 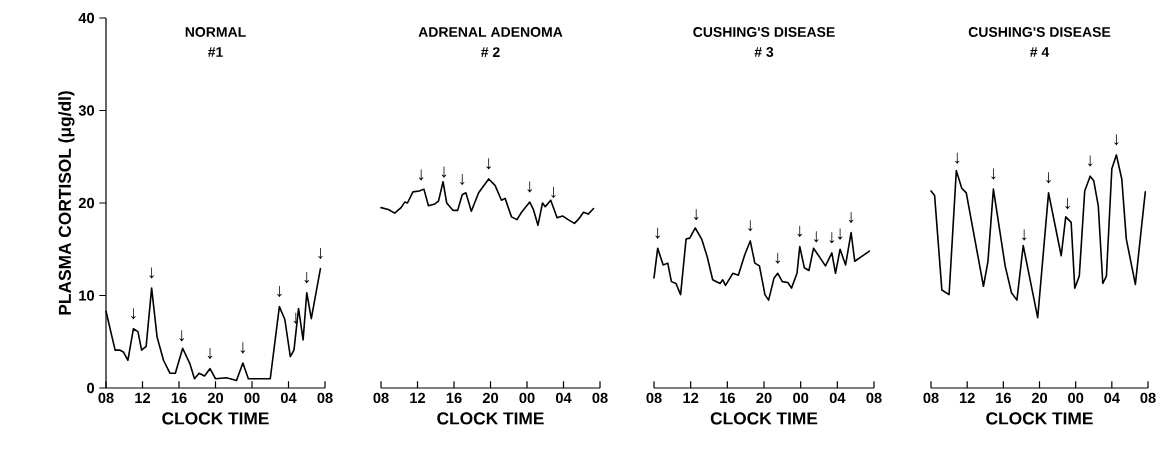 I want to click on chart-title: NORMAL, so click(x=215, y=32).